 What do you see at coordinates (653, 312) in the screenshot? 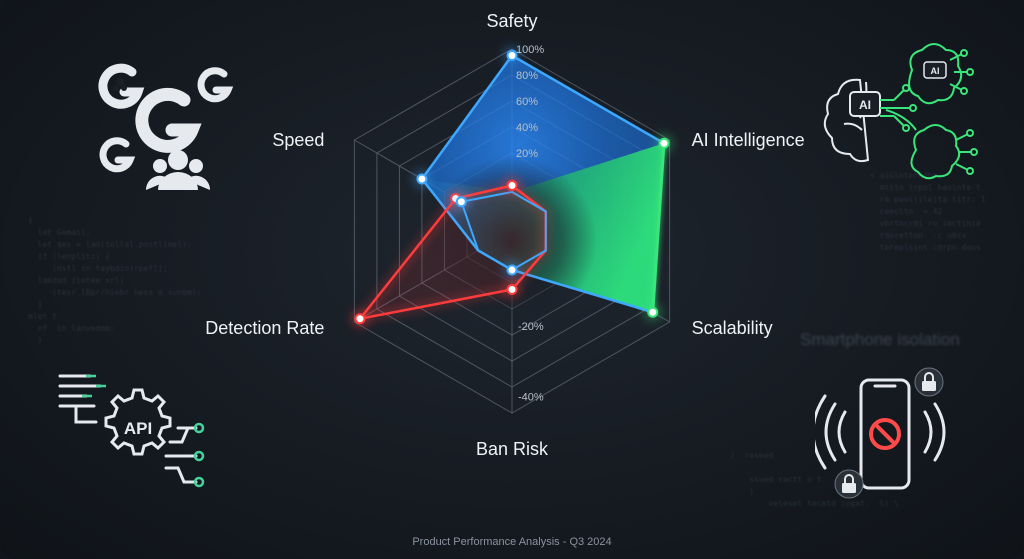
I see `point-green-scalability` at bounding box center [653, 312].